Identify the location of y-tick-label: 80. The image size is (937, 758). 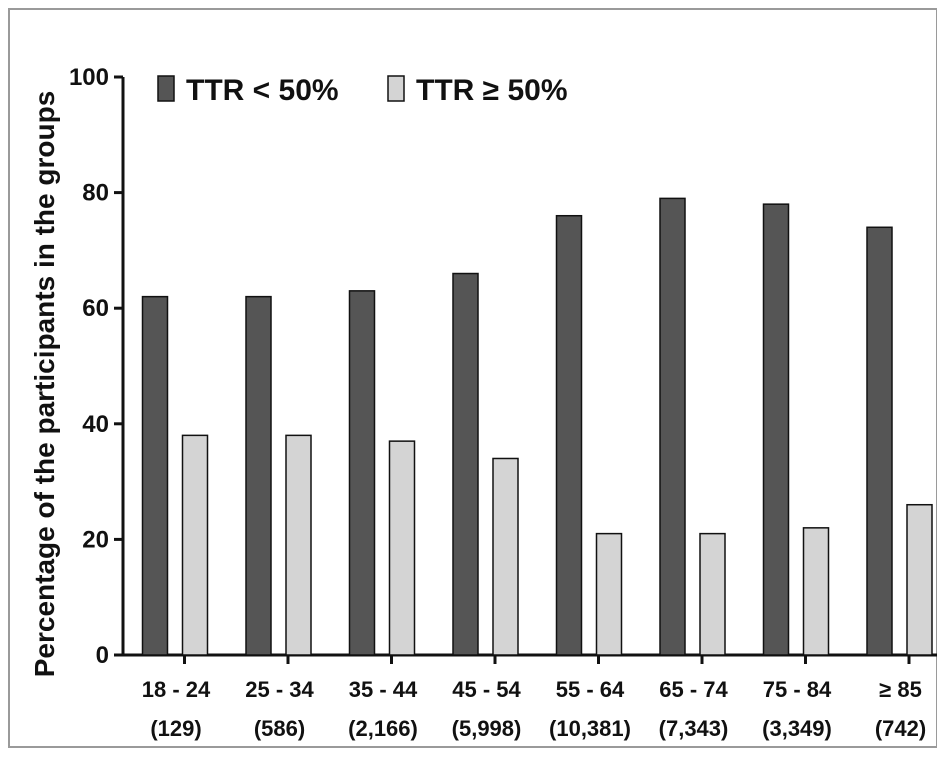
(95, 193).